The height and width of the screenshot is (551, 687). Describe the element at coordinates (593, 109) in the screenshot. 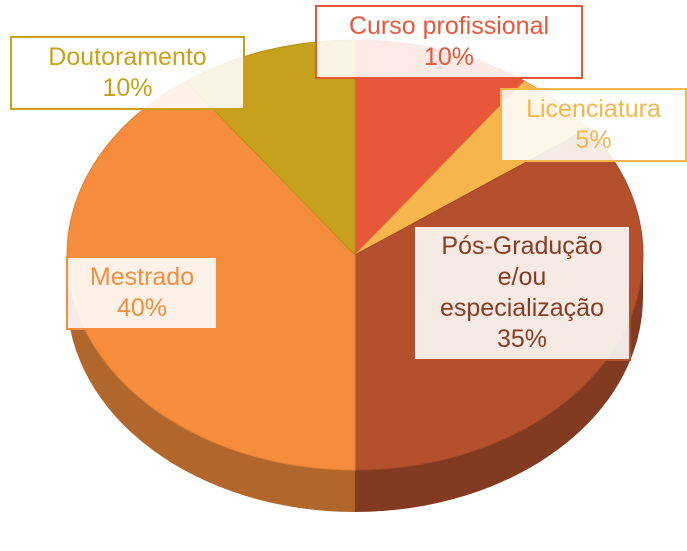

I see `label-name: Licenciatura` at that location.